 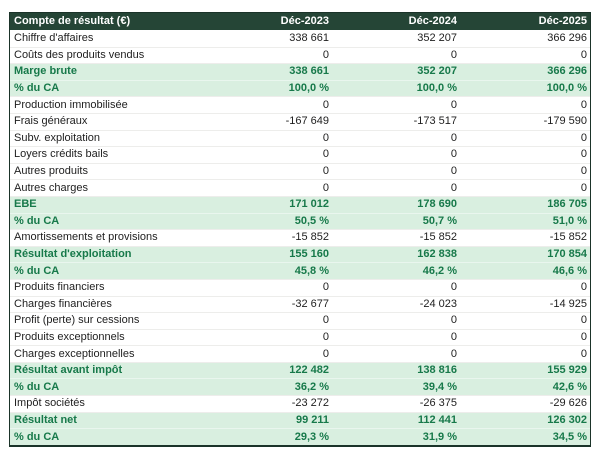 I want to click on row-value-dec-2025: 46,6 %, so click(x=569, y=271).